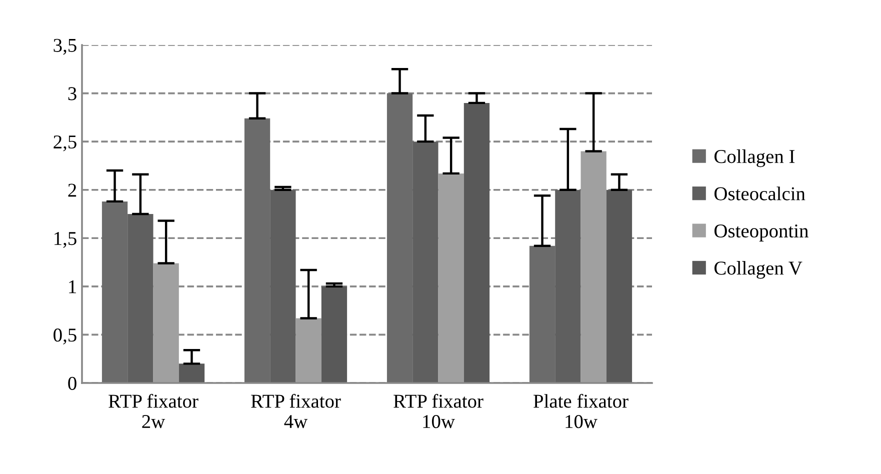 The image size is (881, 474). Describe the element at coordinates (758, 270) in the screenshot. I see `legend-label: Collagen V` at that location.